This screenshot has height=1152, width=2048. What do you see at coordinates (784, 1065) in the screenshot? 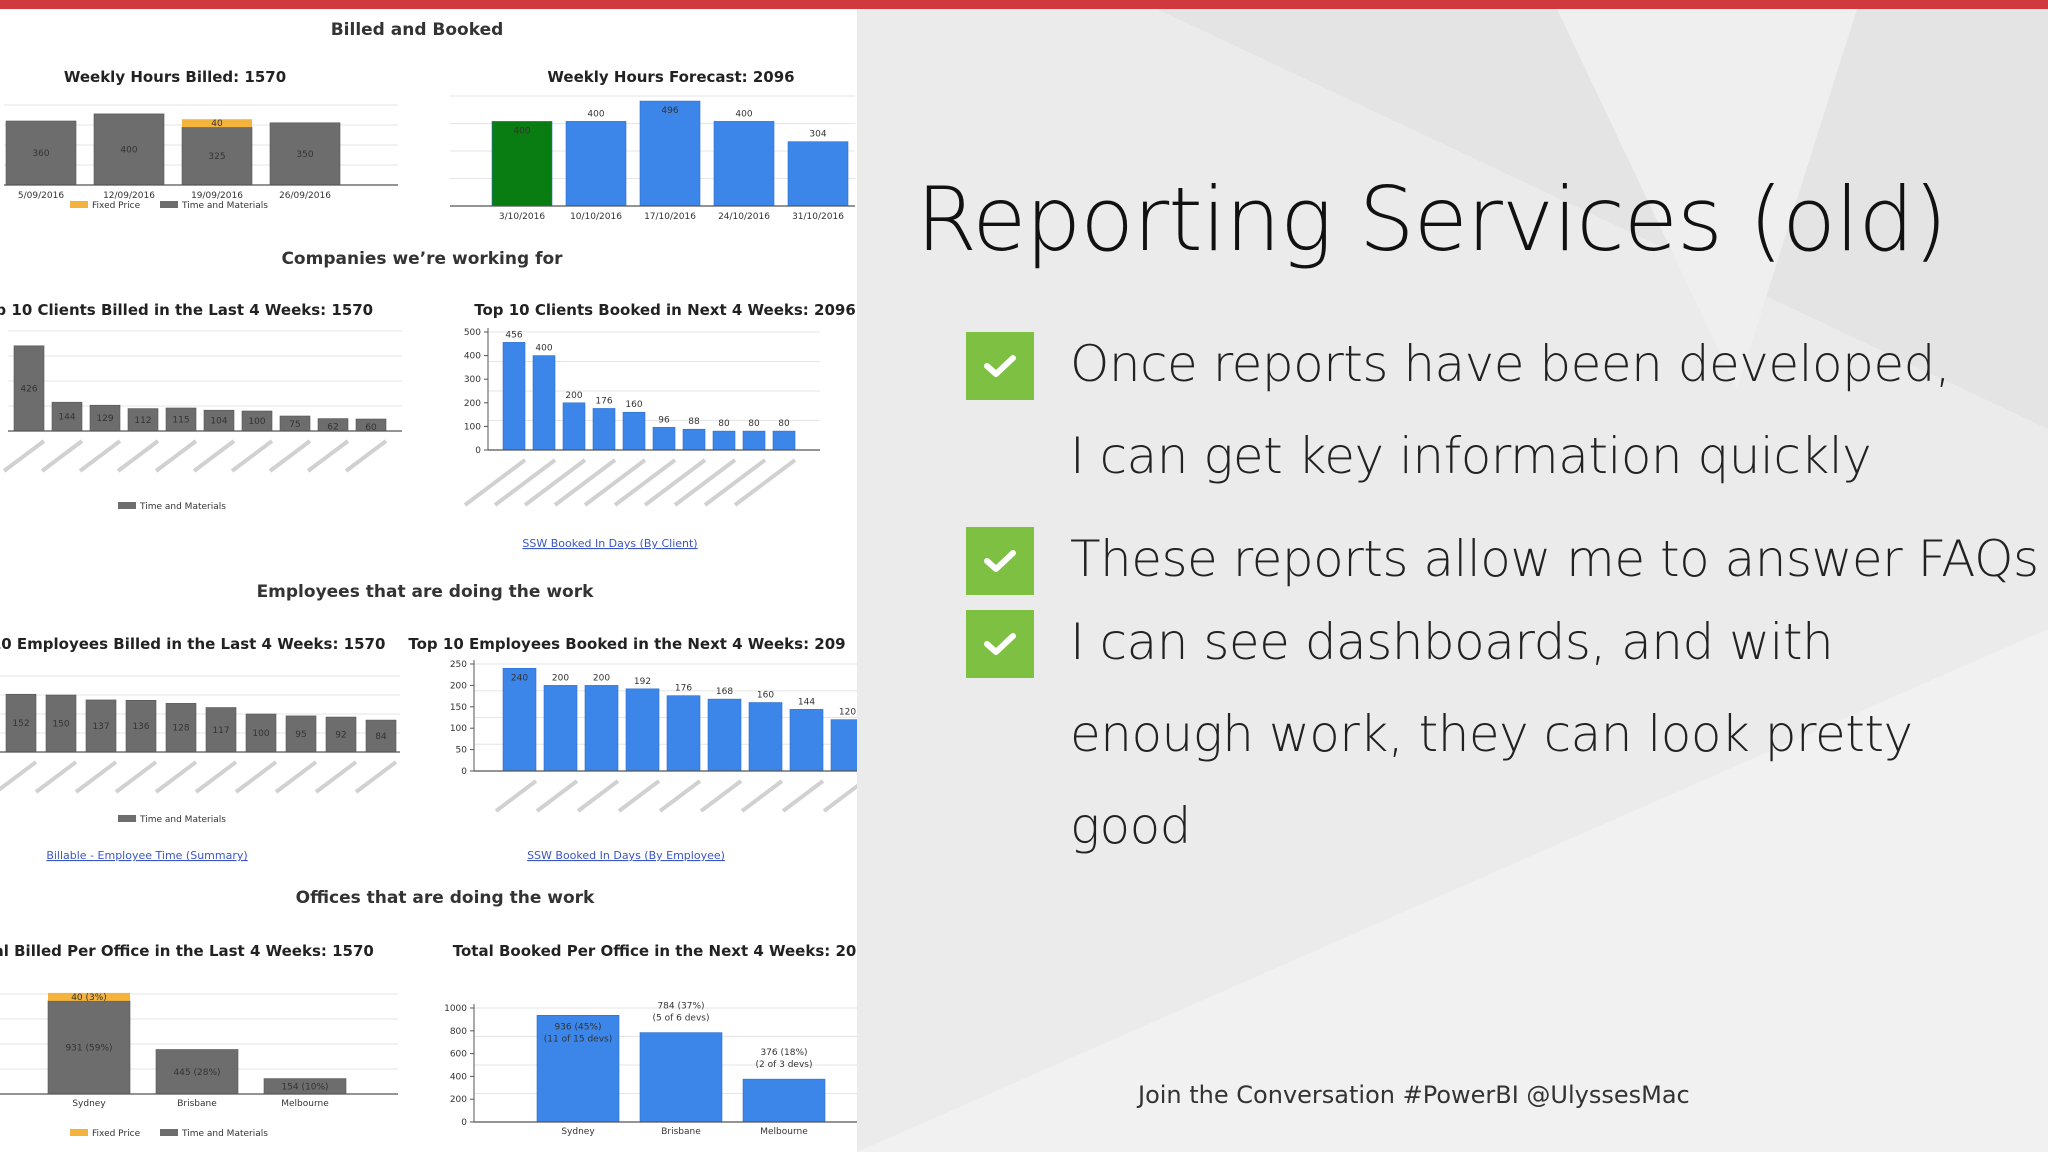
I see `data-label: (2 of 3 devs)` at bounding box center [784, 1065].